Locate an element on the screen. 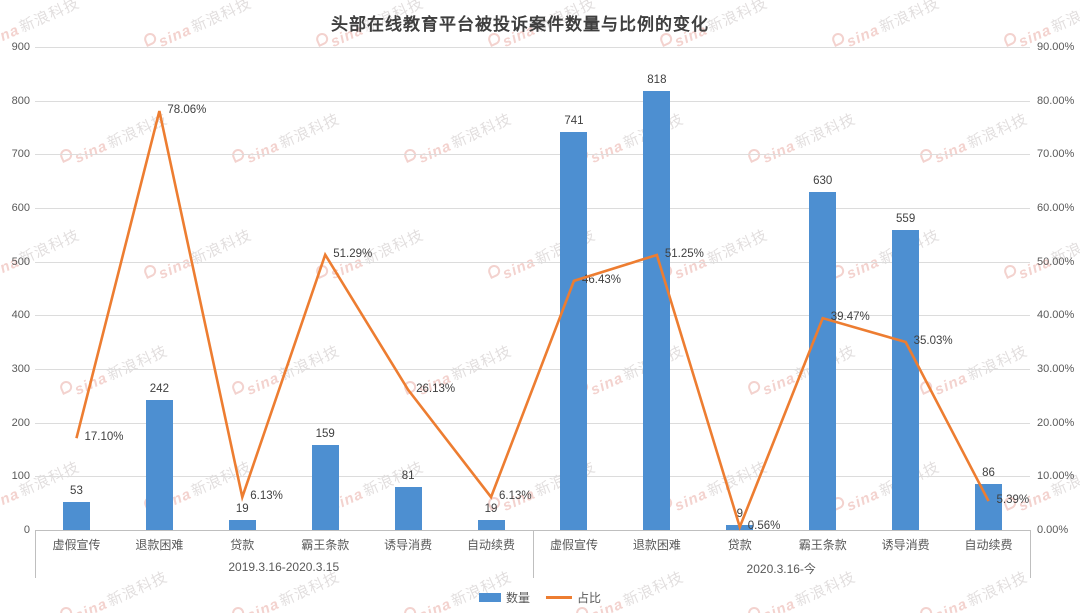  line-series-swatch-icon is located at coordinates (559, 597).